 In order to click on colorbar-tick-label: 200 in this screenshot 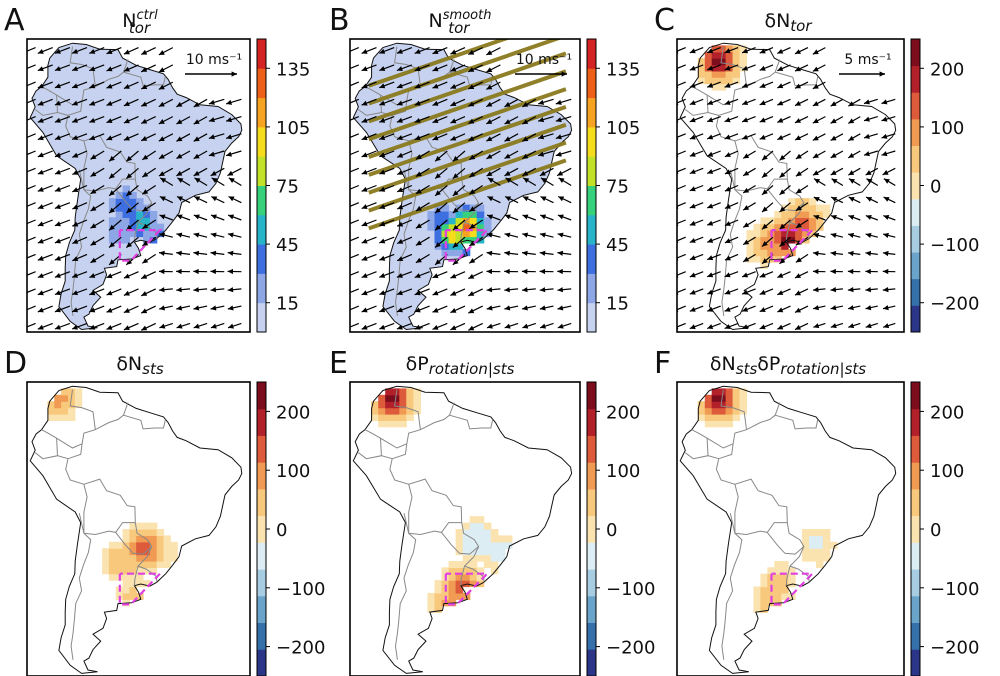, I will do `click(623, 412)`.